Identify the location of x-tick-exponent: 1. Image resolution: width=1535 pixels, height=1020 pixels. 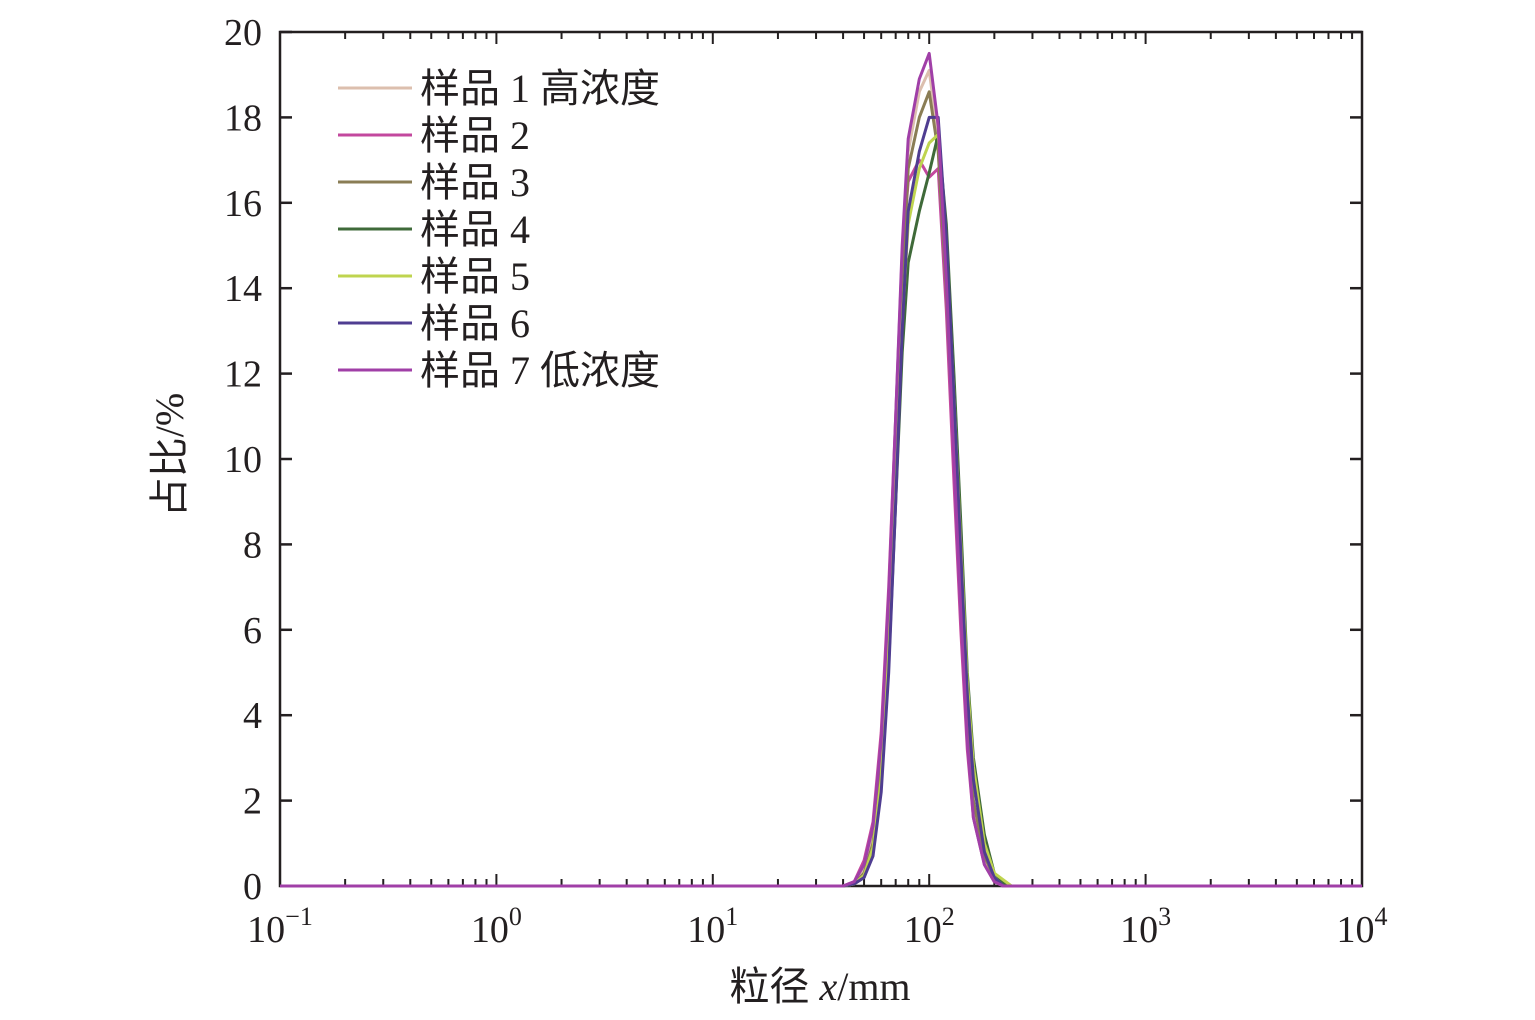
(731, 916).